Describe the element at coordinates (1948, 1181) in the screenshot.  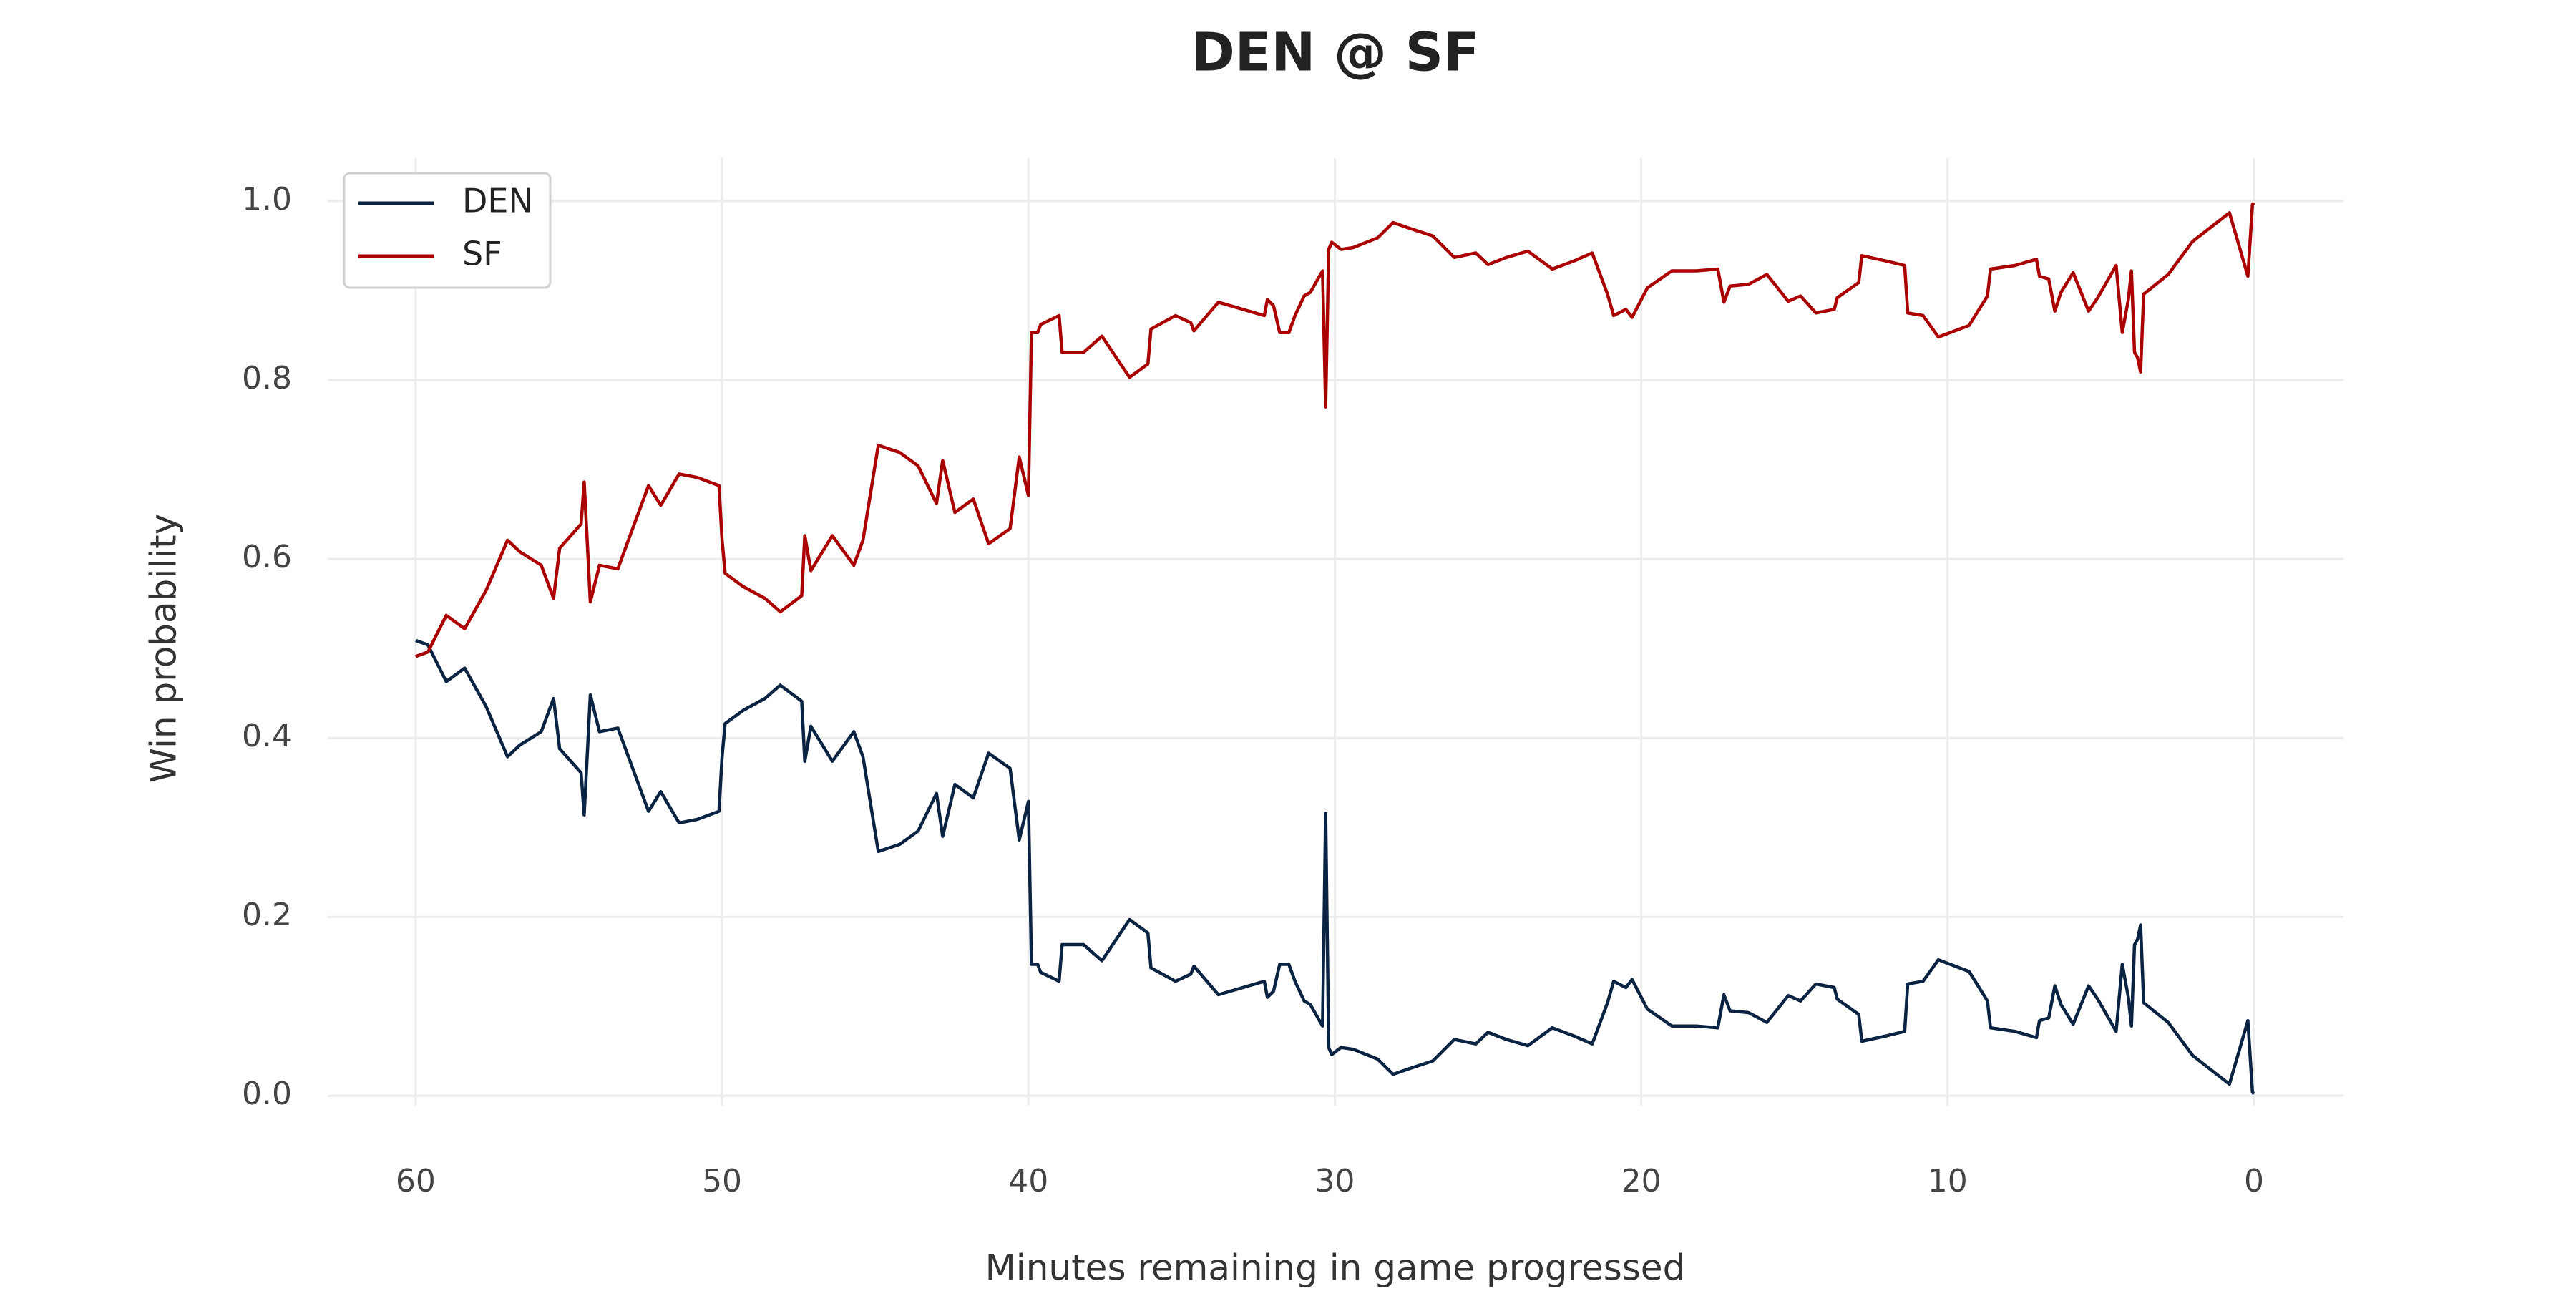
I see `x-tick-label: 10` at that location.